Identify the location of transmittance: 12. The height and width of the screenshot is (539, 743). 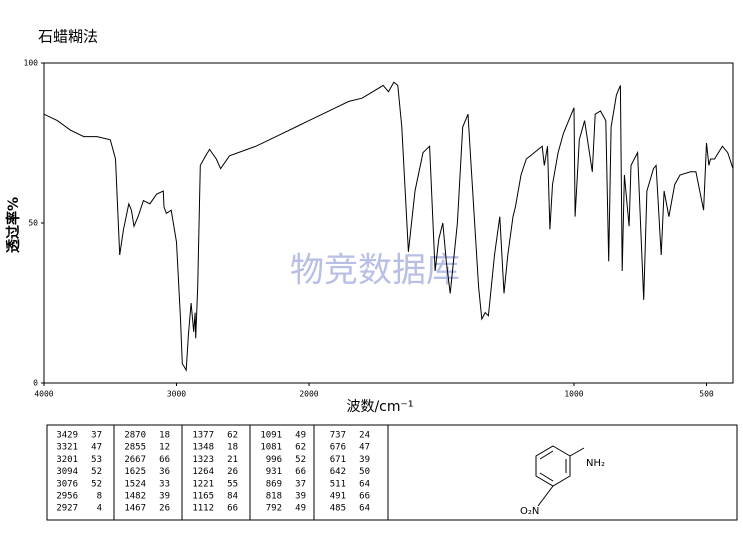
(164, 448).